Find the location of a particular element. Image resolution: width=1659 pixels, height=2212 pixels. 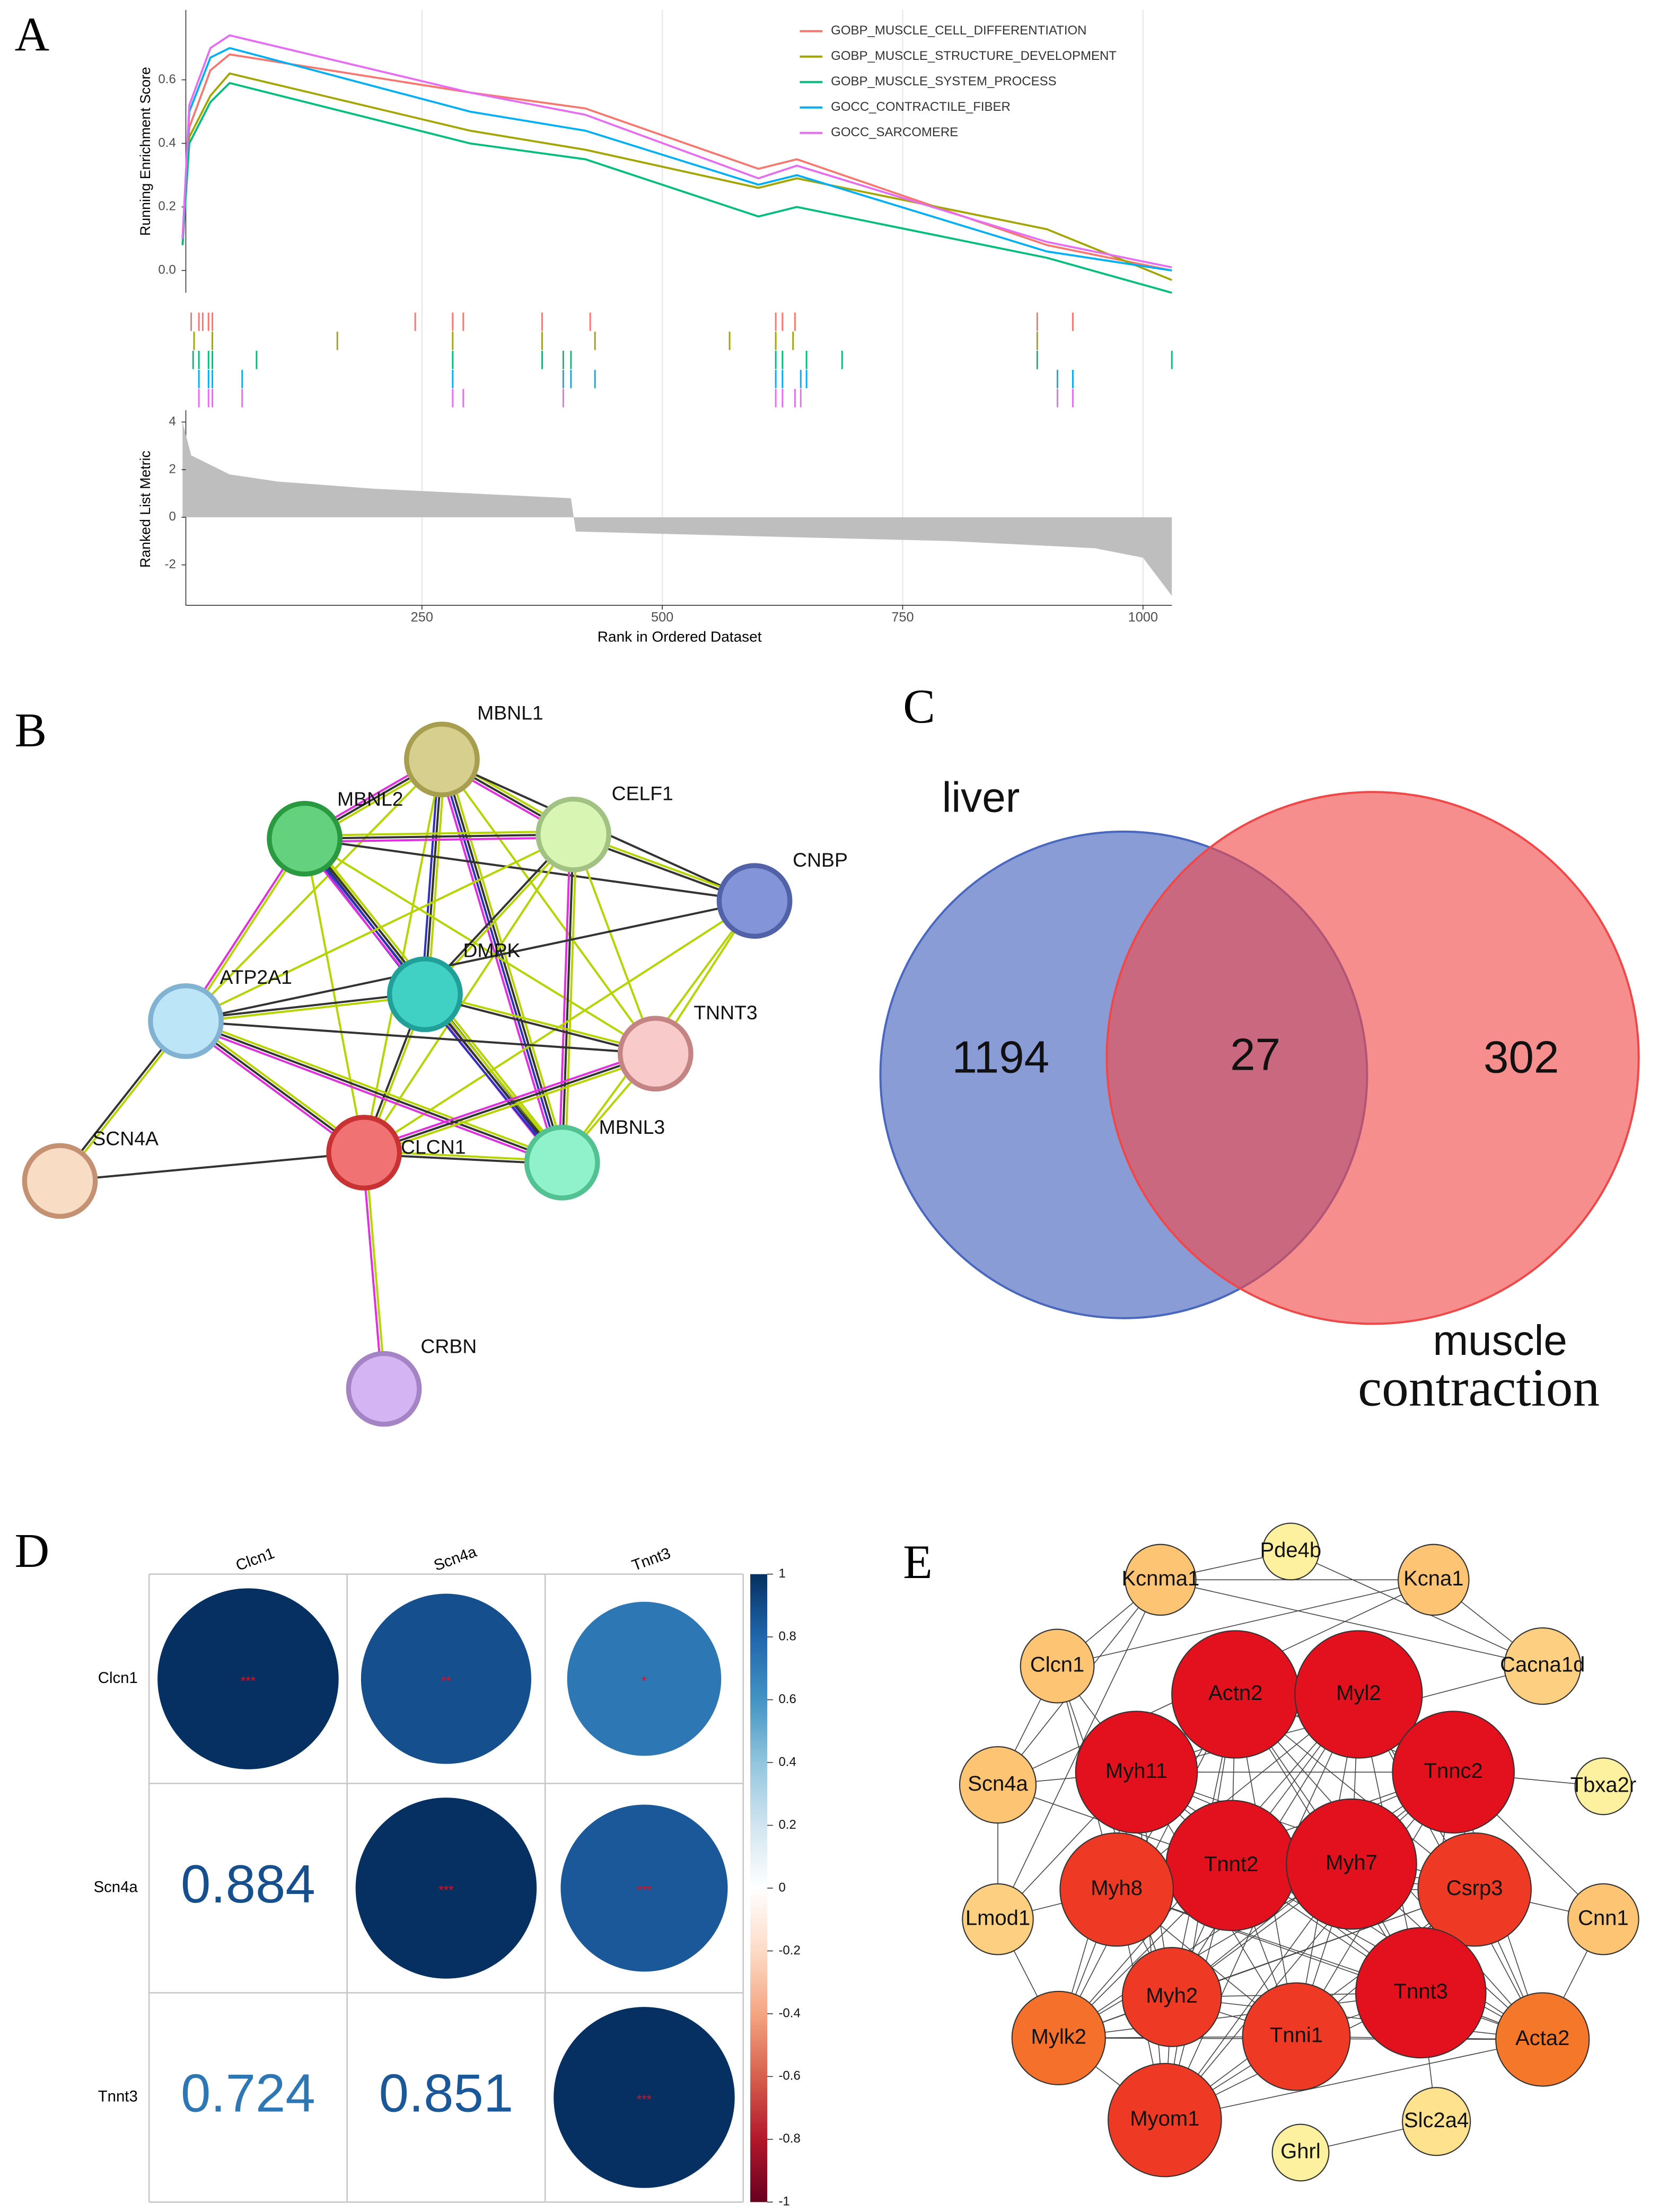

gene-label: Tbxa2r is located at coordinates (1603, 1784).